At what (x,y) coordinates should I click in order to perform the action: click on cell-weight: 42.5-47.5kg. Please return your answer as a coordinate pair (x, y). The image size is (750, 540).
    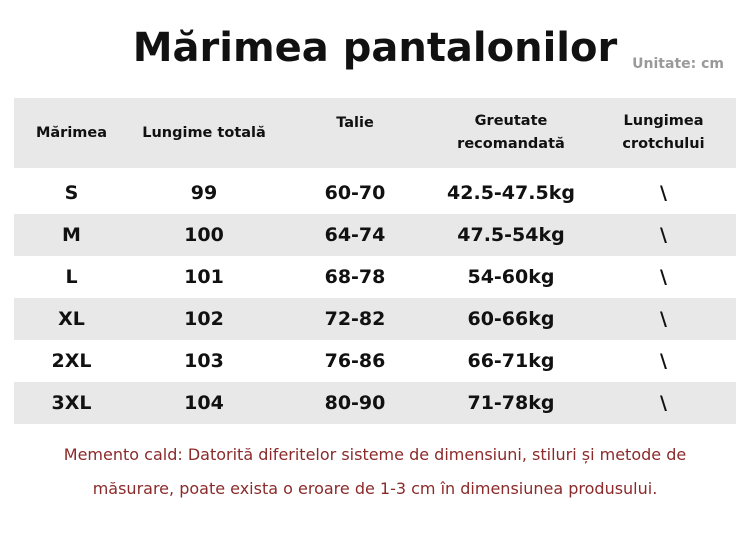
    Looking at the image, I should click on (511, 193).